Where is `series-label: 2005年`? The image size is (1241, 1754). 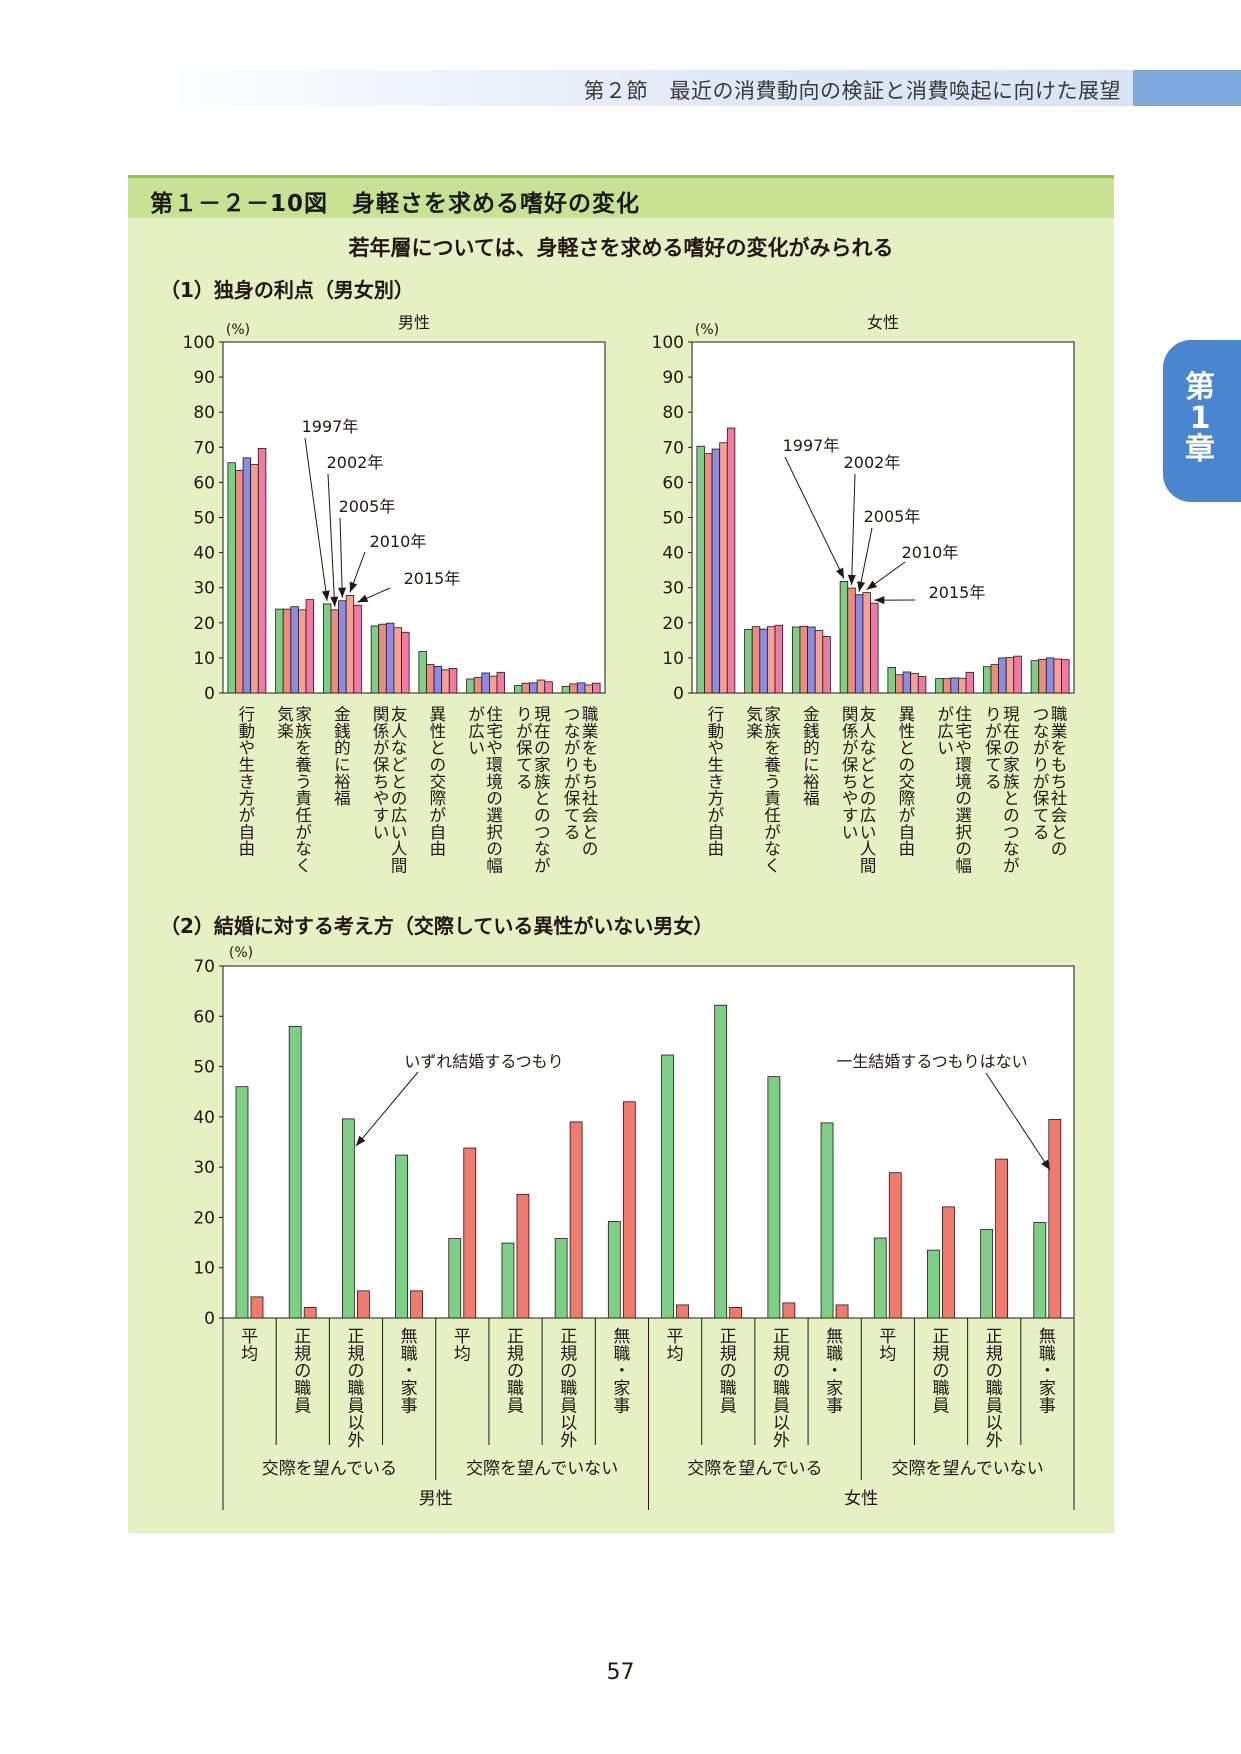 series-label: 2005年 is located at coordinates (892, 516).